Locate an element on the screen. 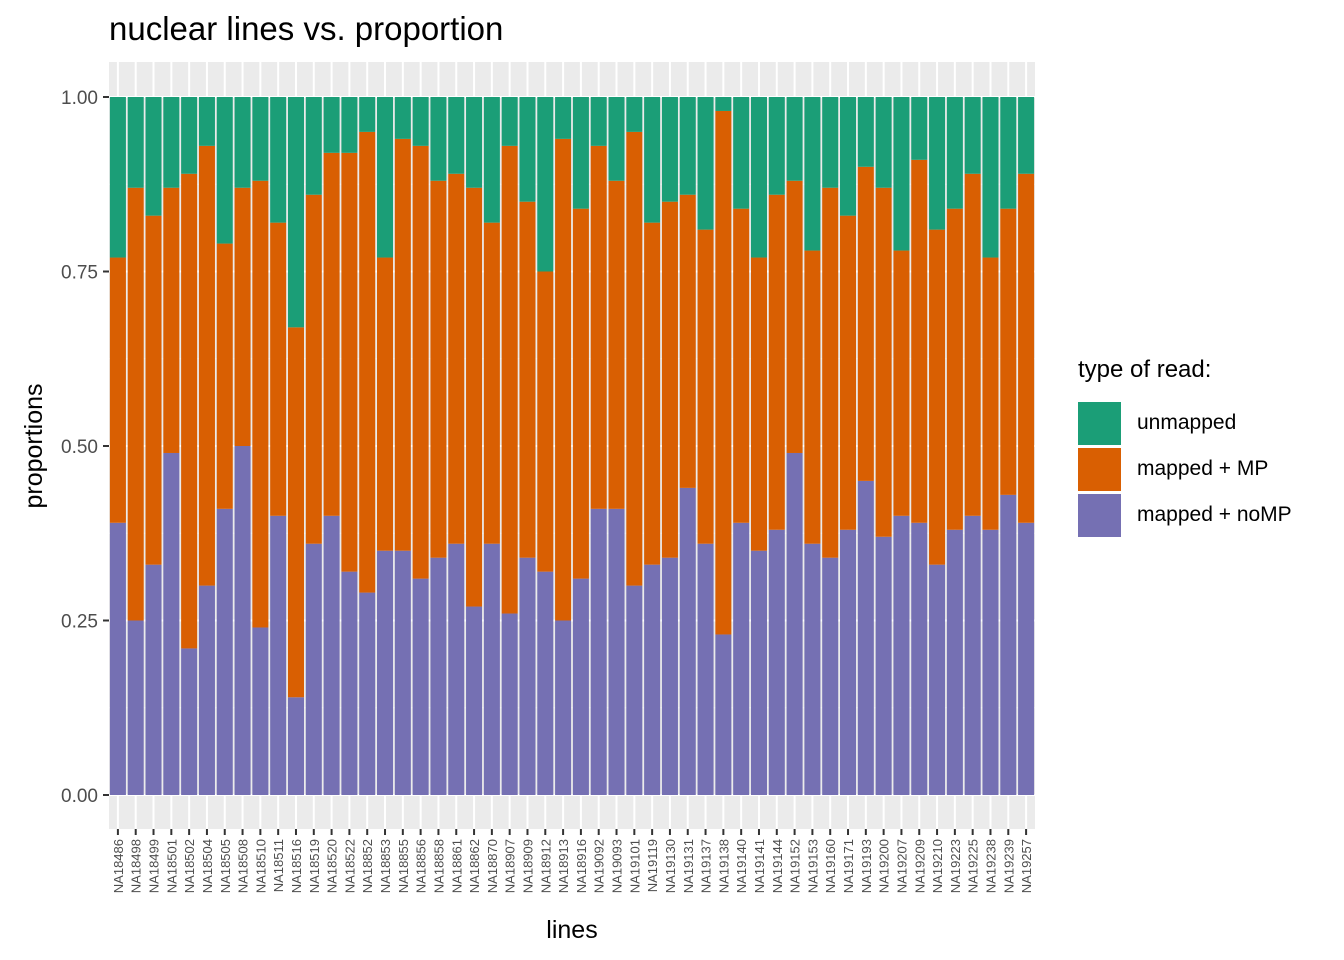  bar-unmapped-na19138 is located at coordinates (723, 104).